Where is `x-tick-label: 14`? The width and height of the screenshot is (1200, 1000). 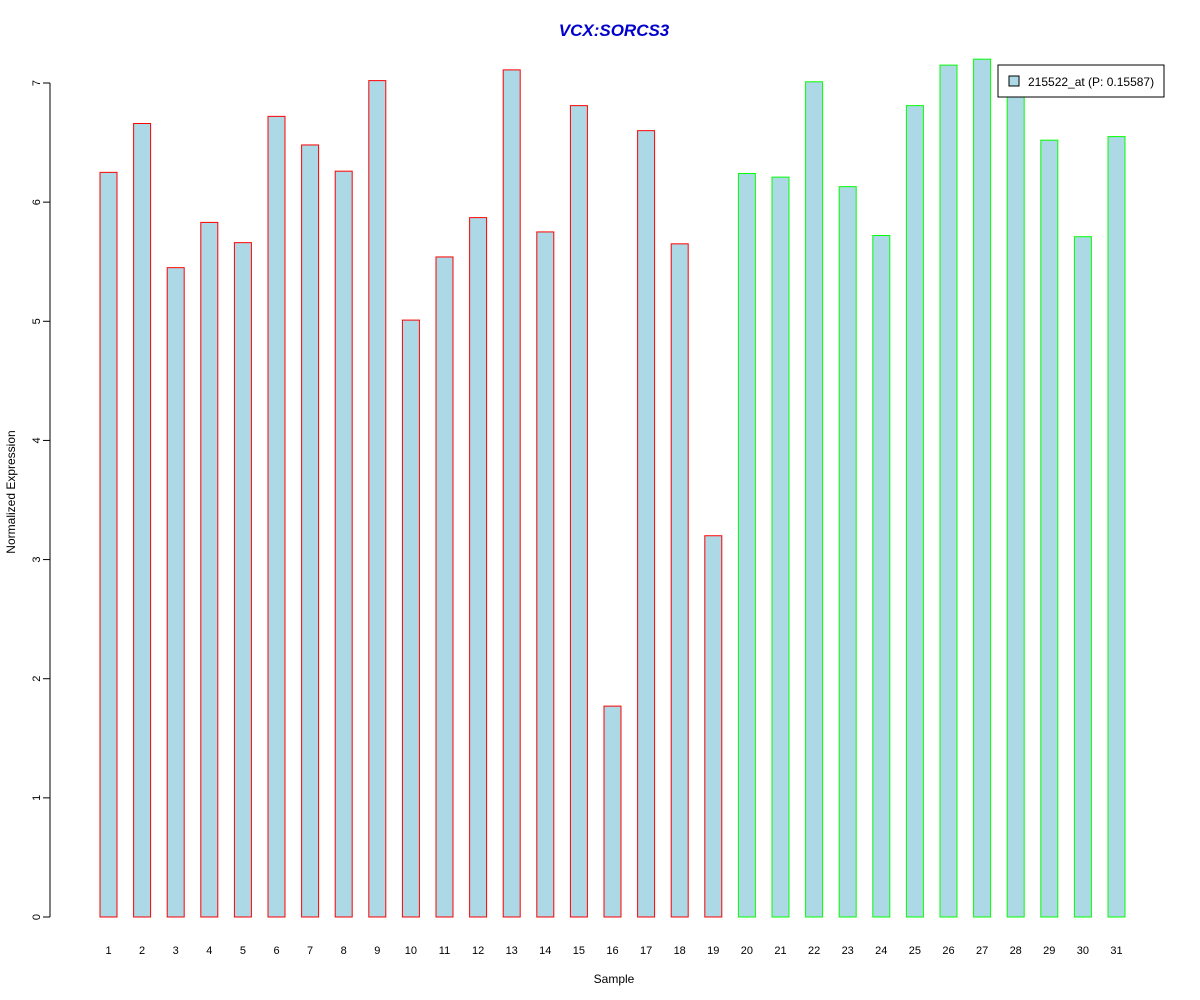
x-tick-label: 14 is located at coordinates (545, 951).